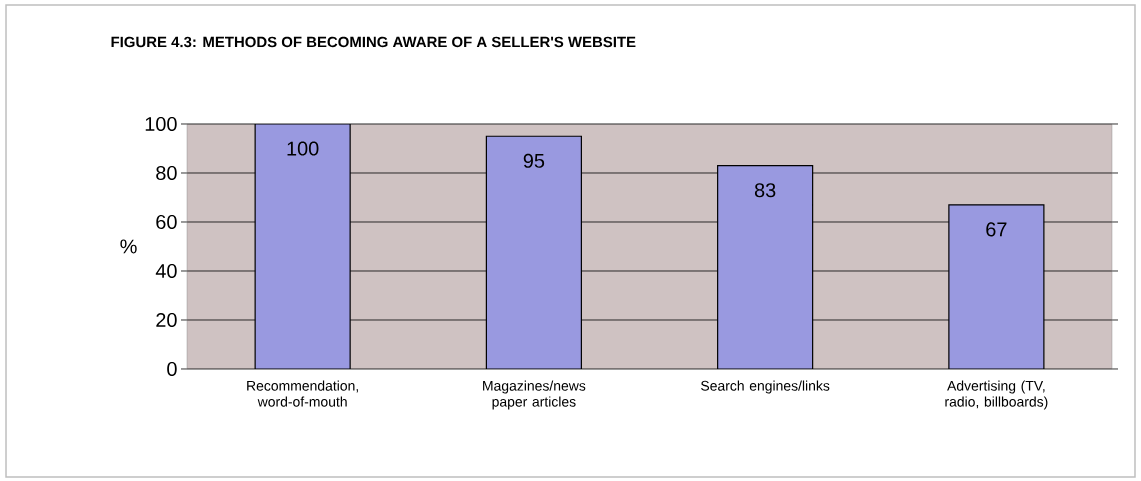 This screenshot has width=1141, height=481. Describe the element at coordinates (534, 395) in the screenshot. I see `x-tick-label: Magazines/news paper articles` at that location.